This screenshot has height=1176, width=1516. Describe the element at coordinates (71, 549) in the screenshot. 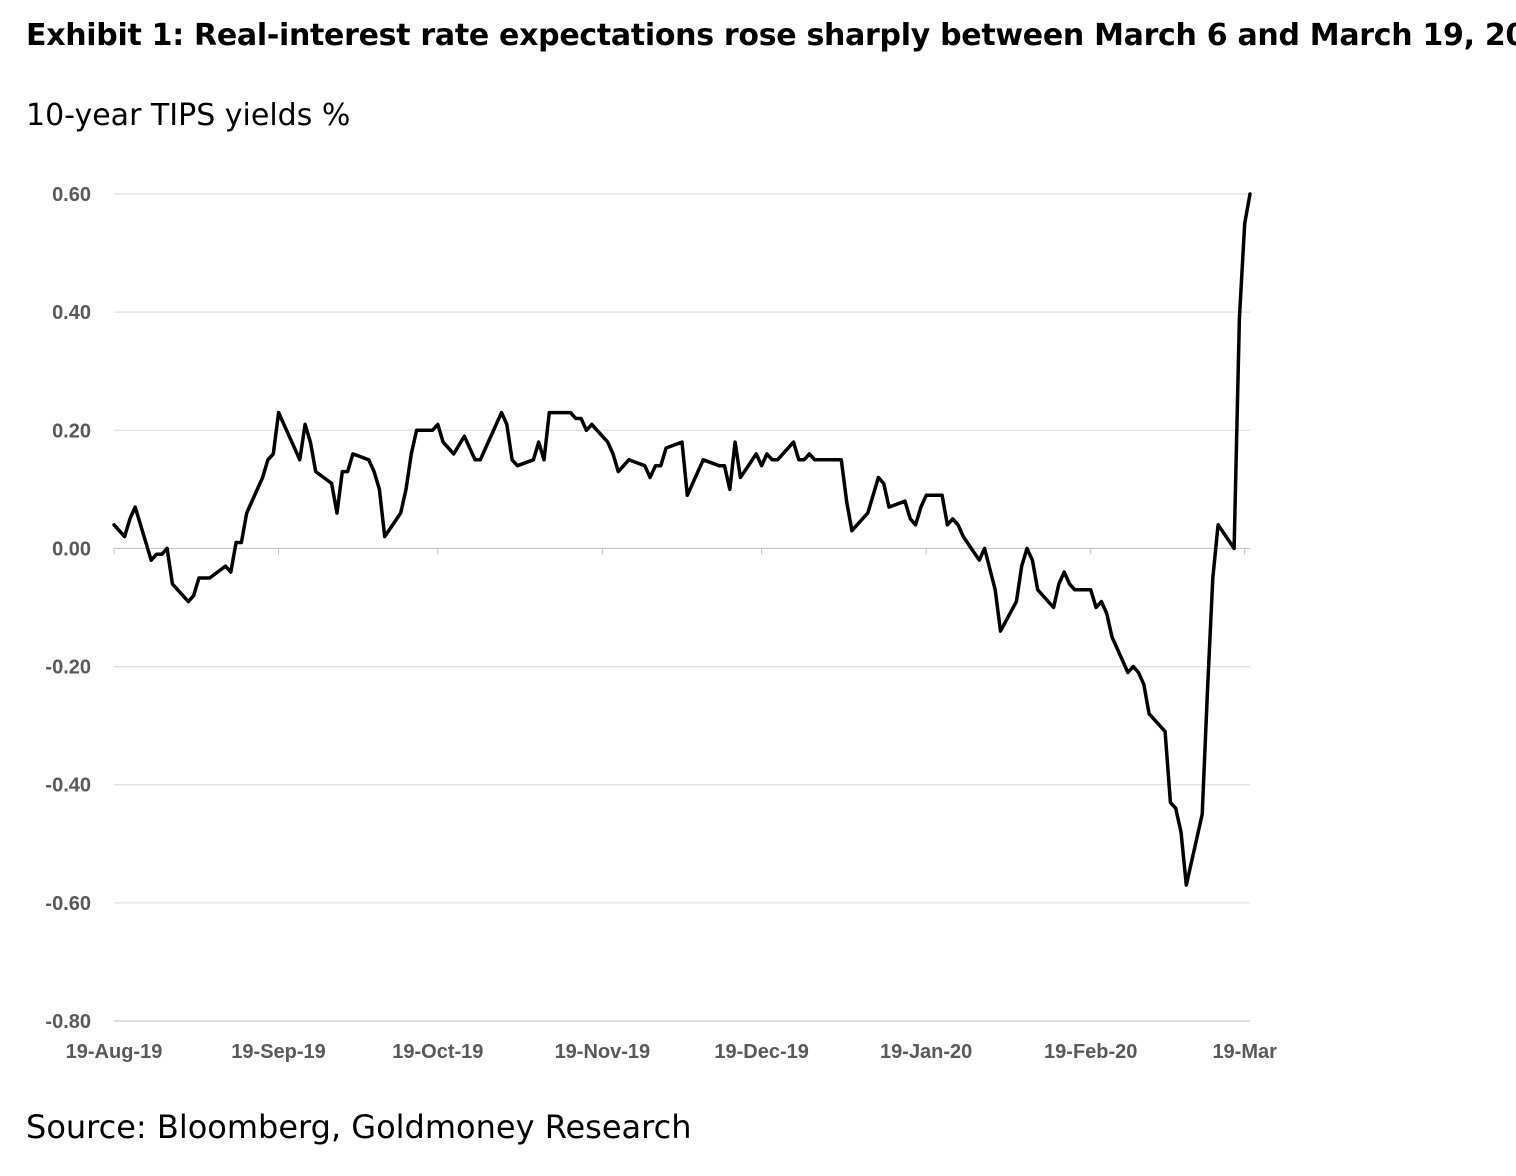

I see `y-tick-label: 0.00` at that location.